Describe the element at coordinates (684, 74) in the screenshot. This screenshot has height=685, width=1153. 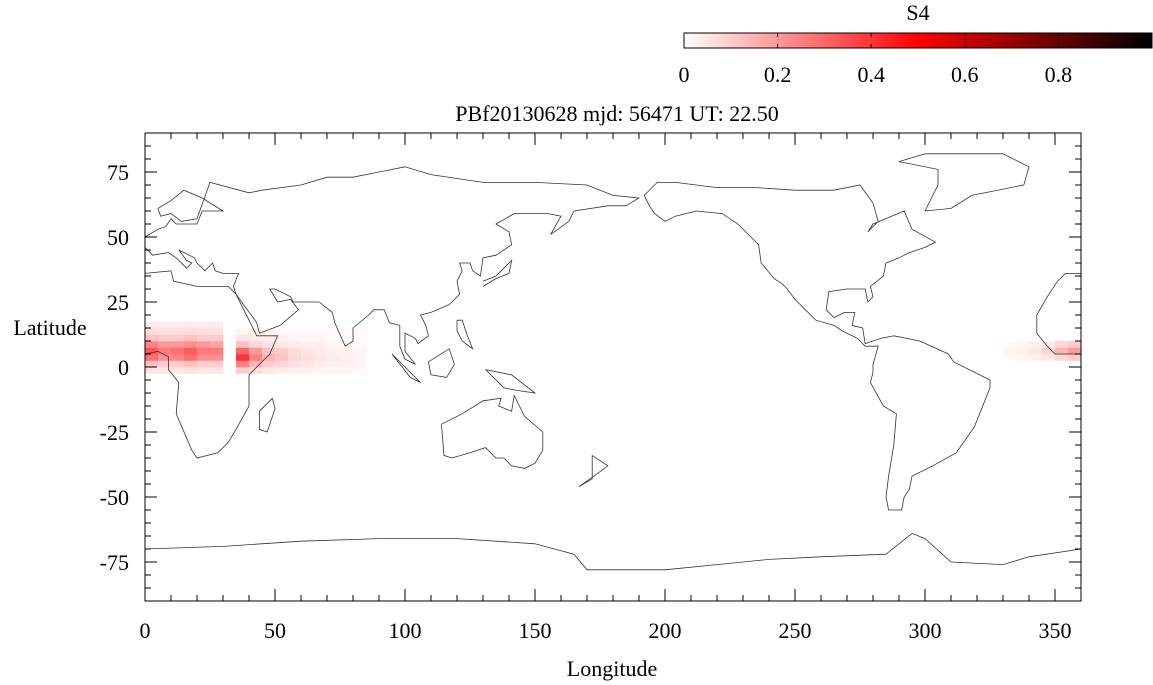
I see `colorbar-tick-label: 0` at that location.